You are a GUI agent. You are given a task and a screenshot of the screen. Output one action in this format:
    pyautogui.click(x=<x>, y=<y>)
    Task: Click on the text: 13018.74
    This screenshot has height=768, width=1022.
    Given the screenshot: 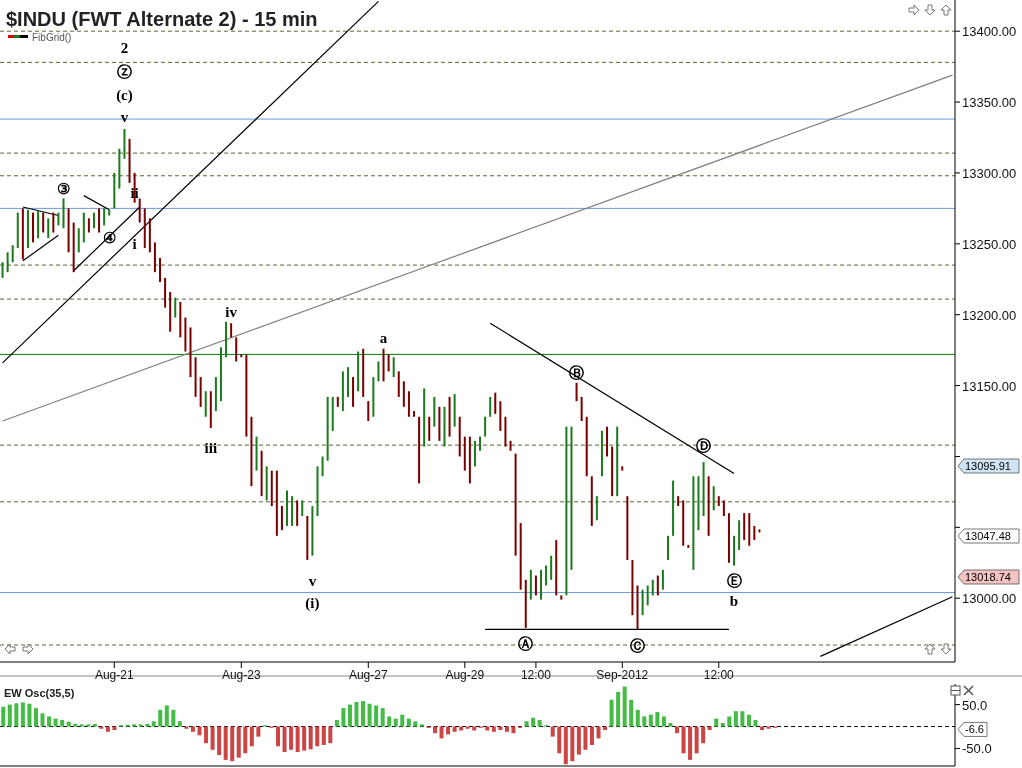 What is the action you would take?
    pyautogui.click(x=988, y=577)
    